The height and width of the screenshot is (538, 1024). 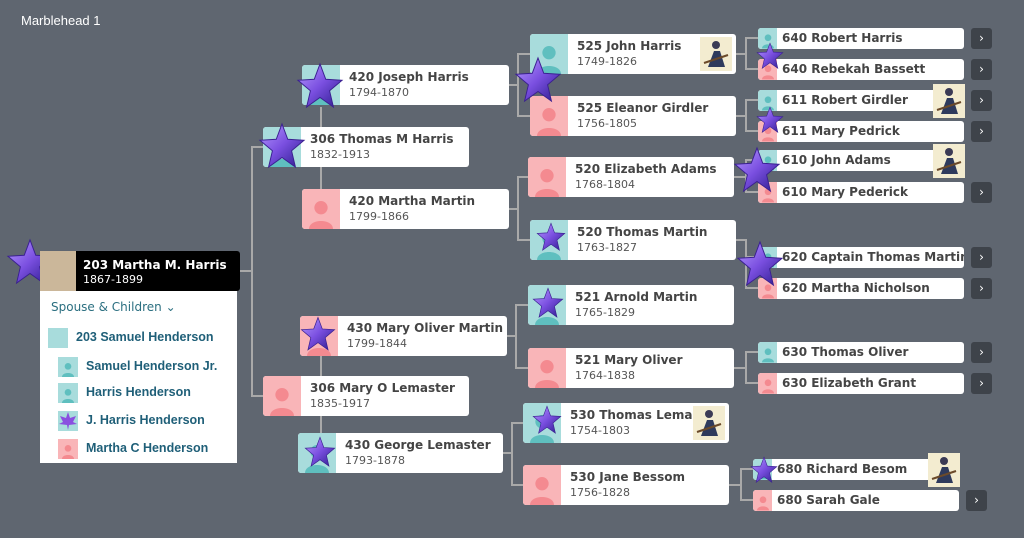 I want to click on person-name: 420 Joseph Harris, so click(x=409, y=77).